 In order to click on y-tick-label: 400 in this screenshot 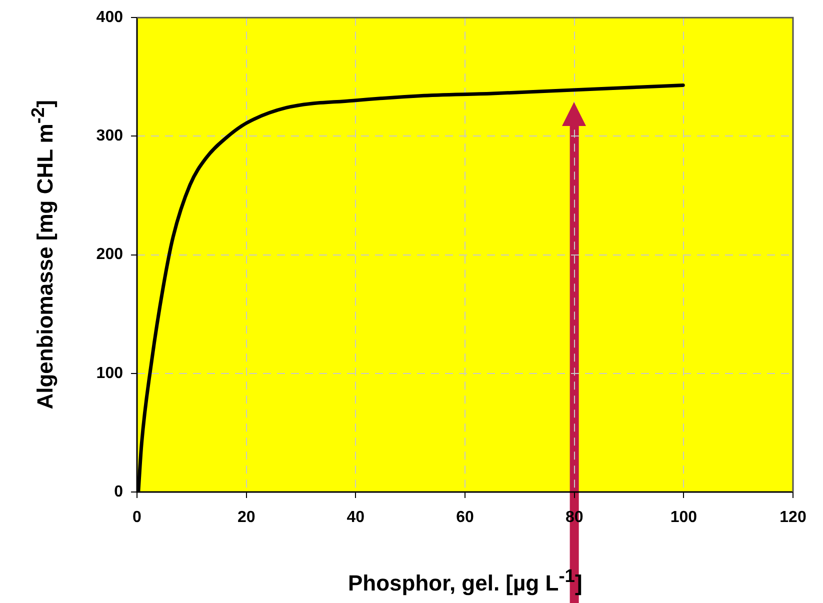, I will do `click(110, 17)`.